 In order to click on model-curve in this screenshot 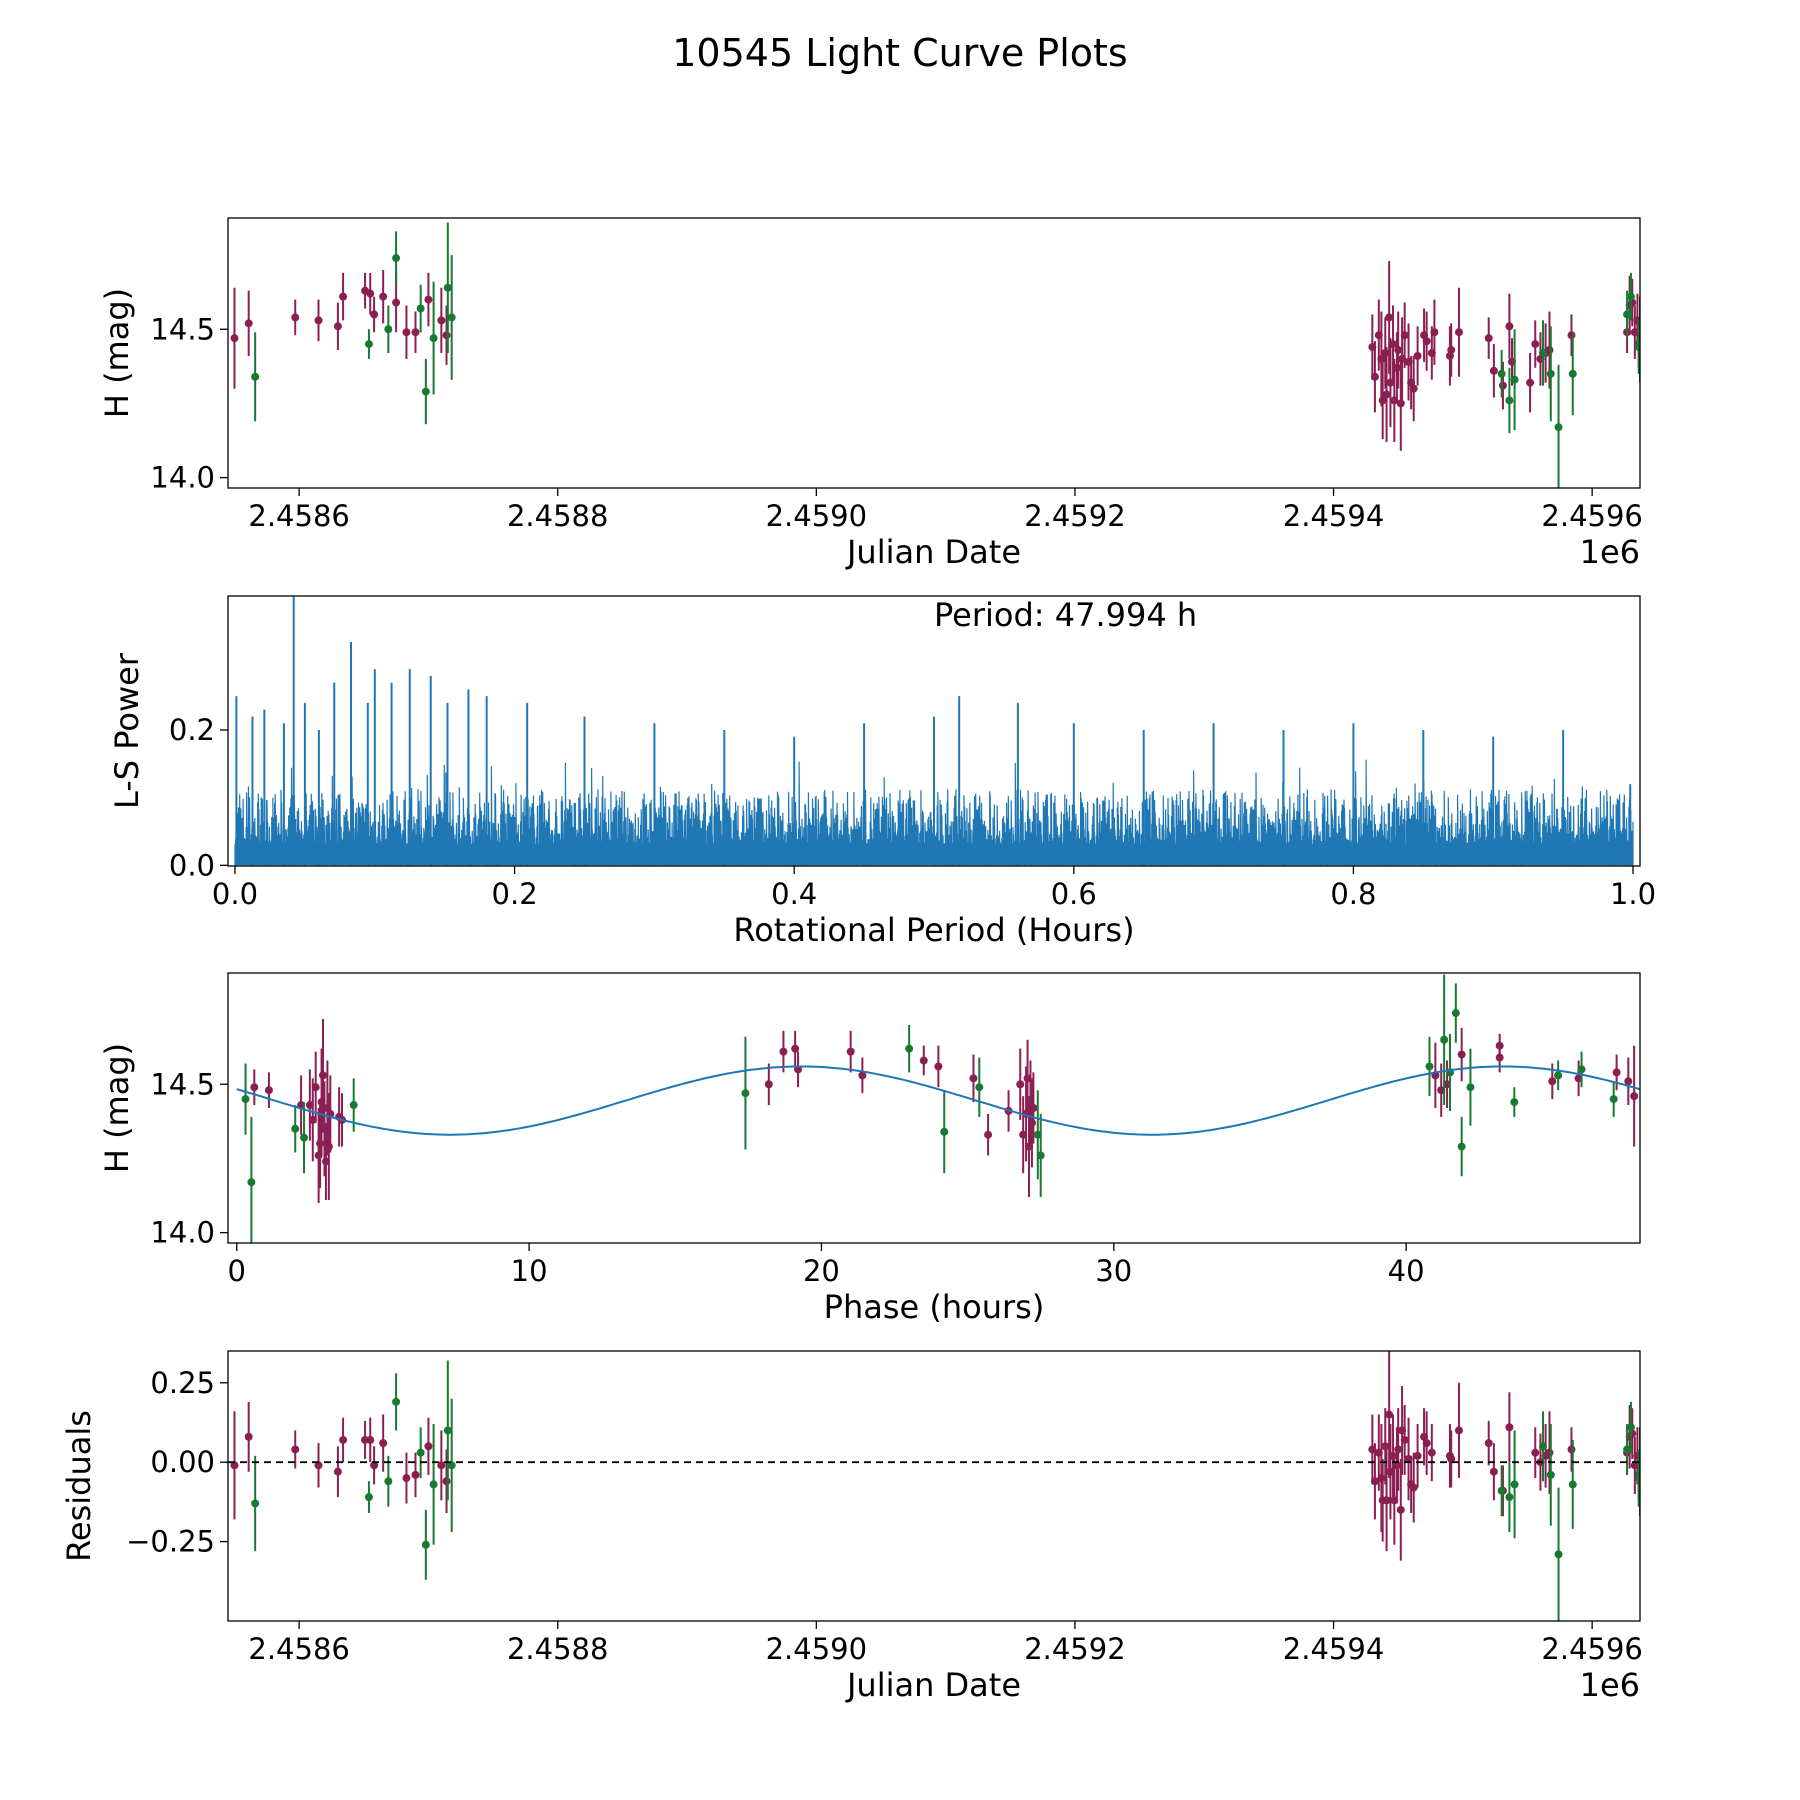, I will do `click(938, 1100)`.